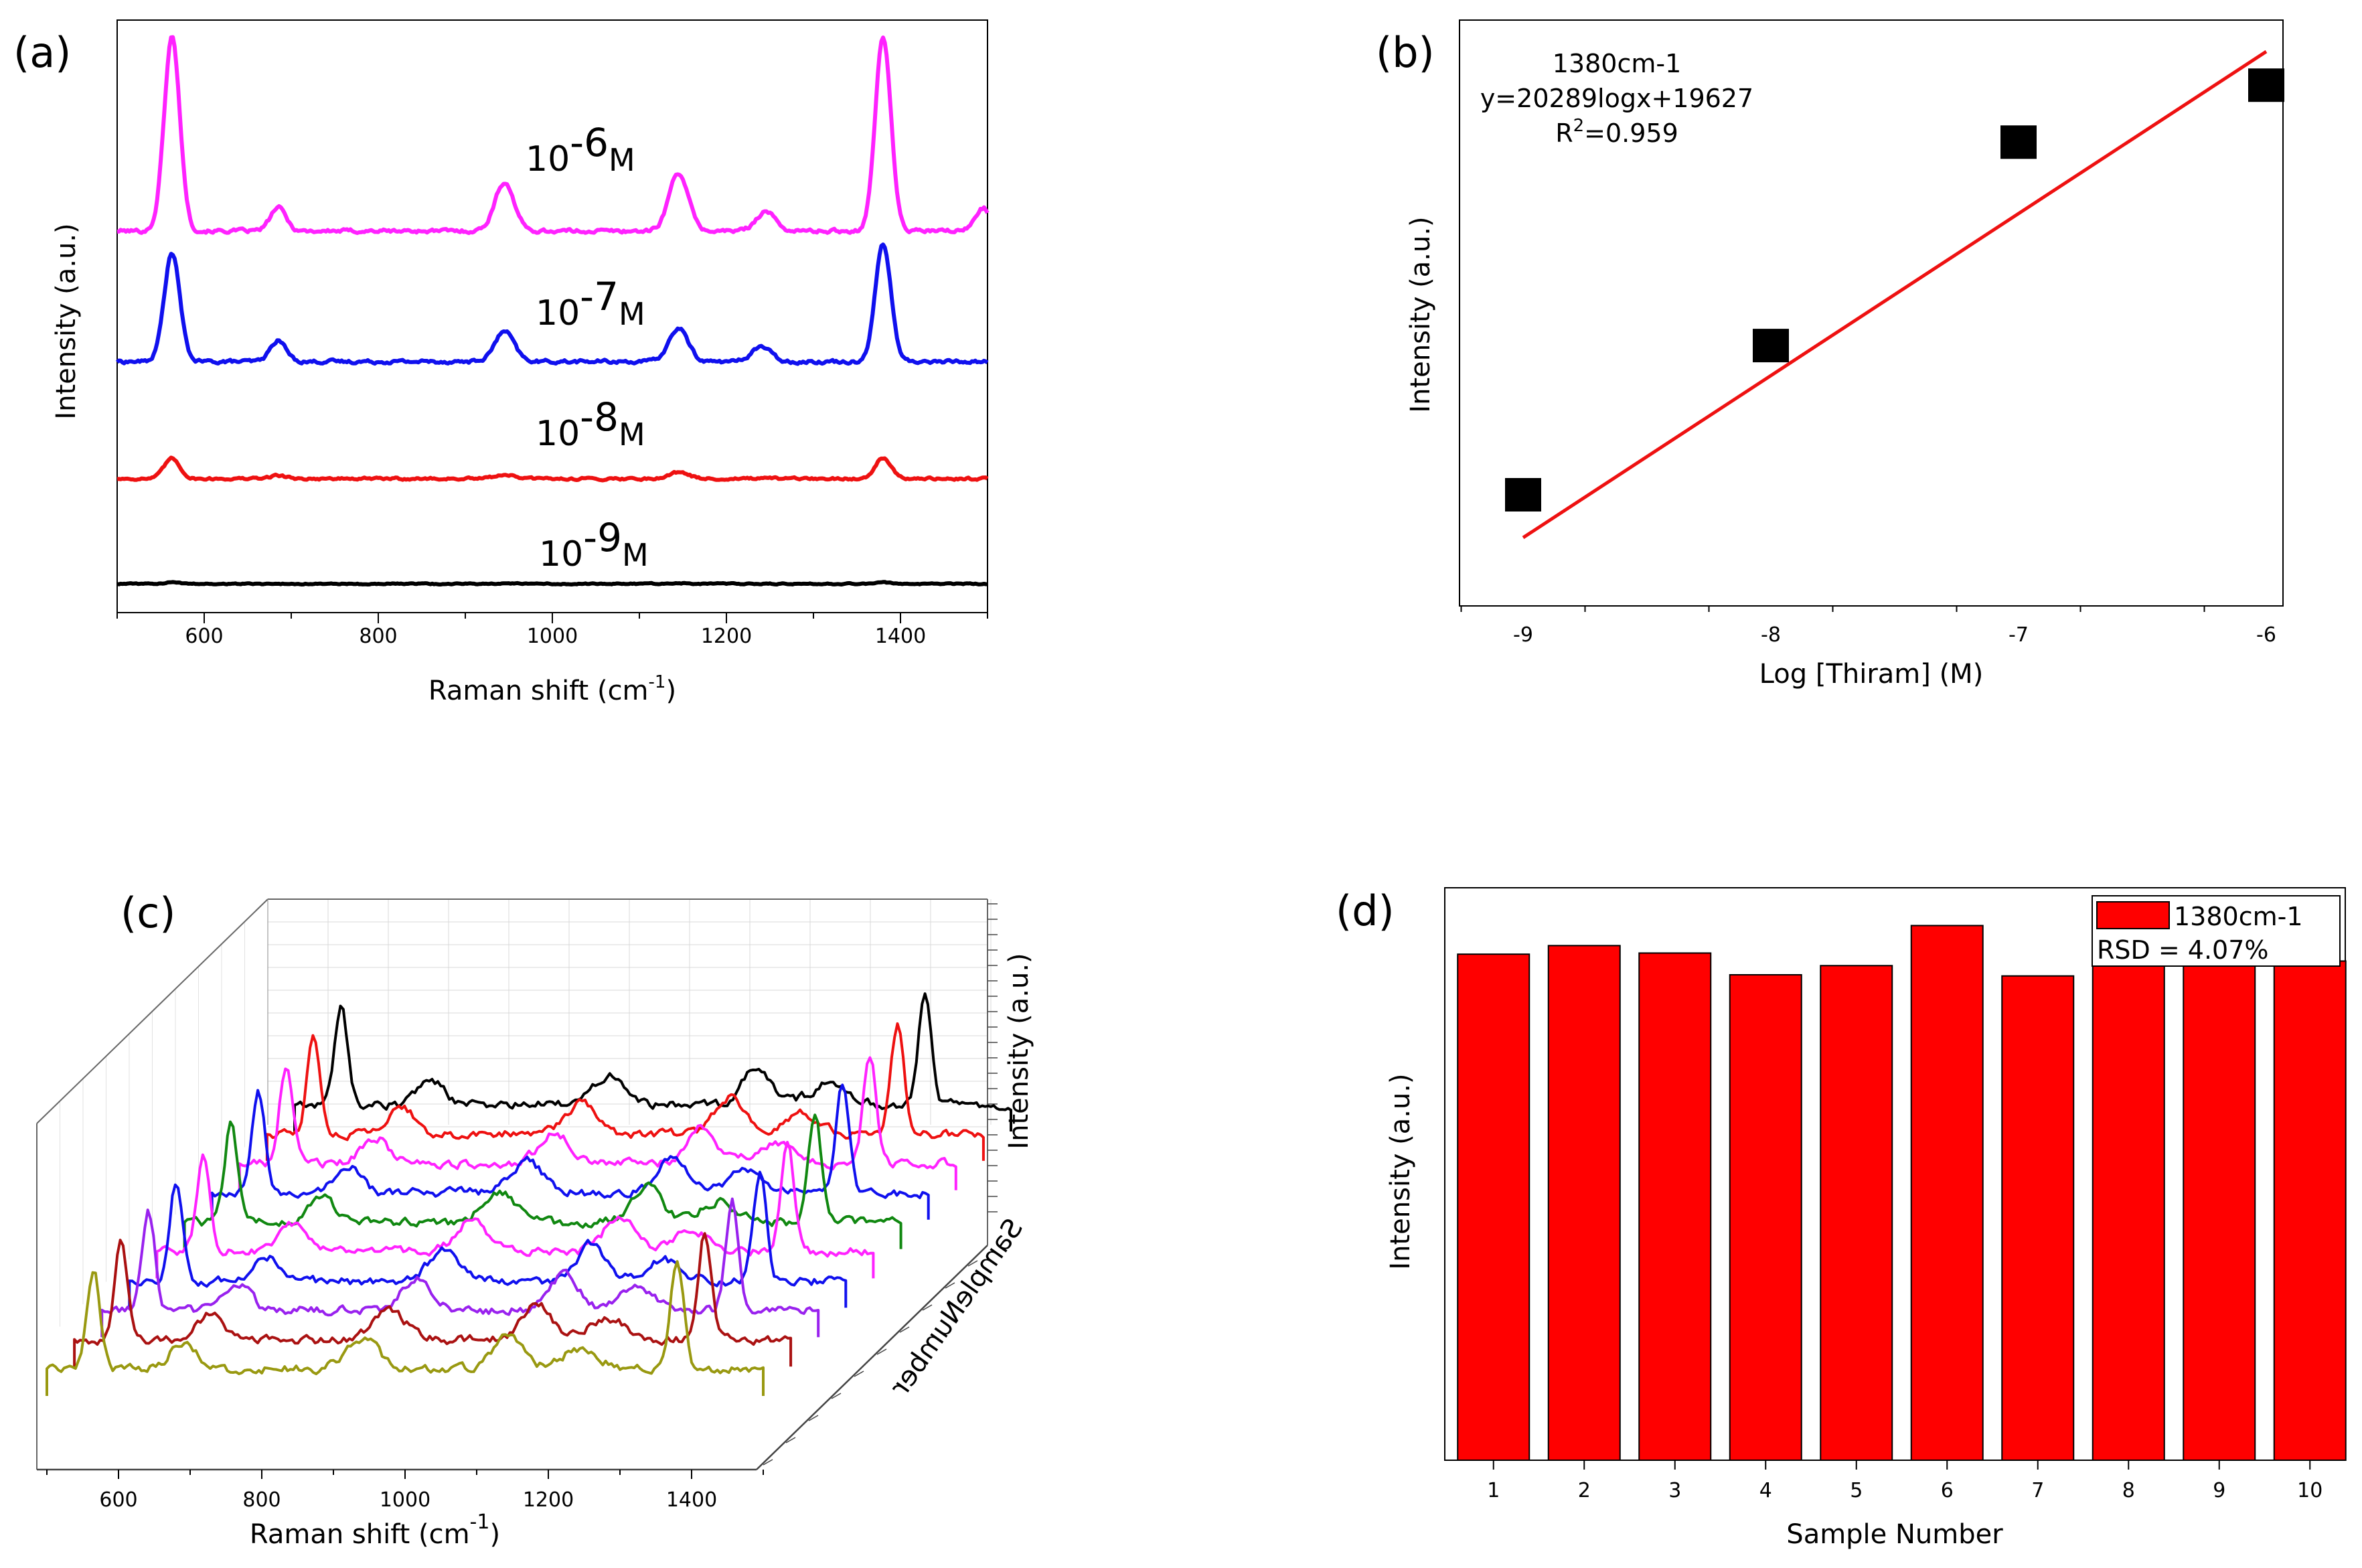  What do you see at coordinates (2238, 916) in the screenshot?
I see `panel-d-legend-label: 1380cm-1` at bounding box center [2238, 916].